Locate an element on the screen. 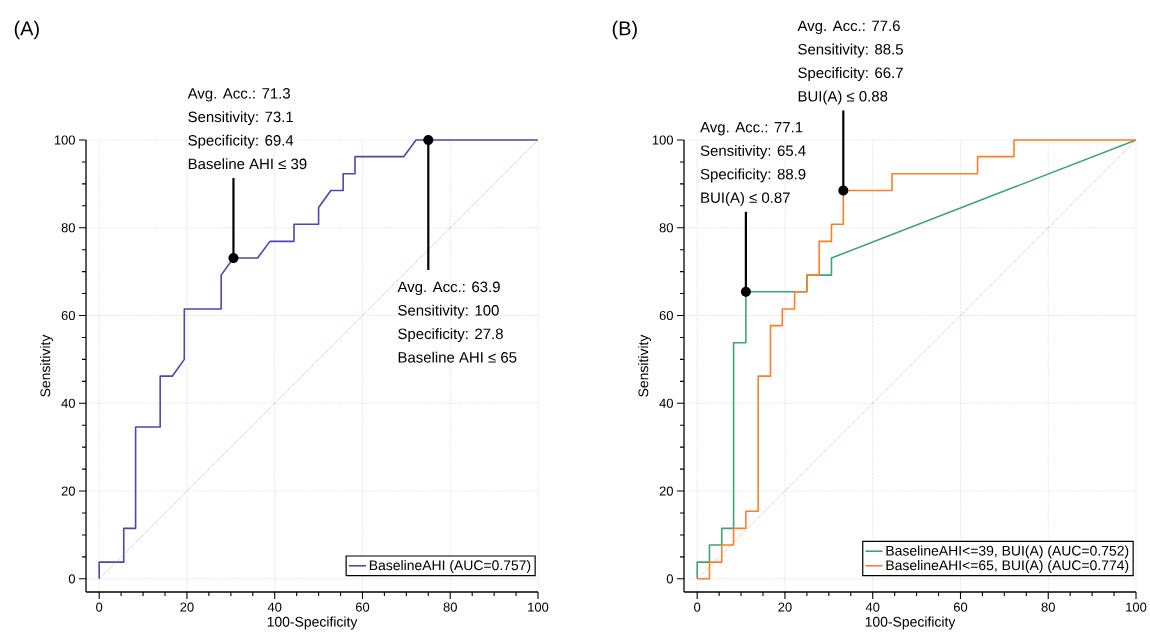 The image size is (1150, 642). text: Sensitivity: 88.5 is located at coordinates (850, 50).